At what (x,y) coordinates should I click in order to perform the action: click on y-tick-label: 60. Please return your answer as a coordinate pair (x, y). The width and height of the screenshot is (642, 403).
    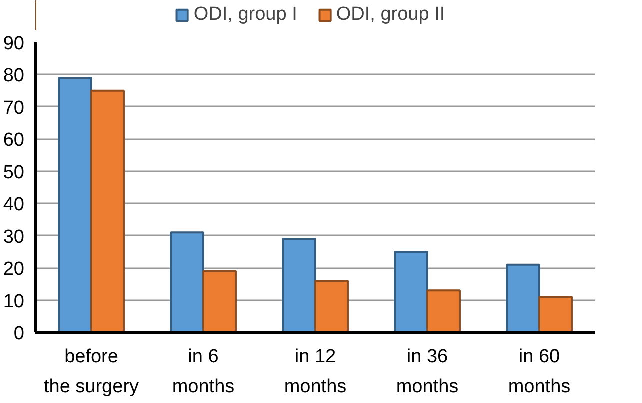
    Looking at the image, I should click on (14, 141).